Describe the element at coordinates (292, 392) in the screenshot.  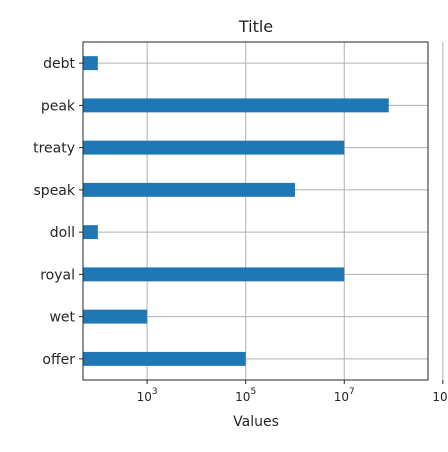
I see `x-axis: 10³ 10⁵ 10⁷ 10⁹` at that location.